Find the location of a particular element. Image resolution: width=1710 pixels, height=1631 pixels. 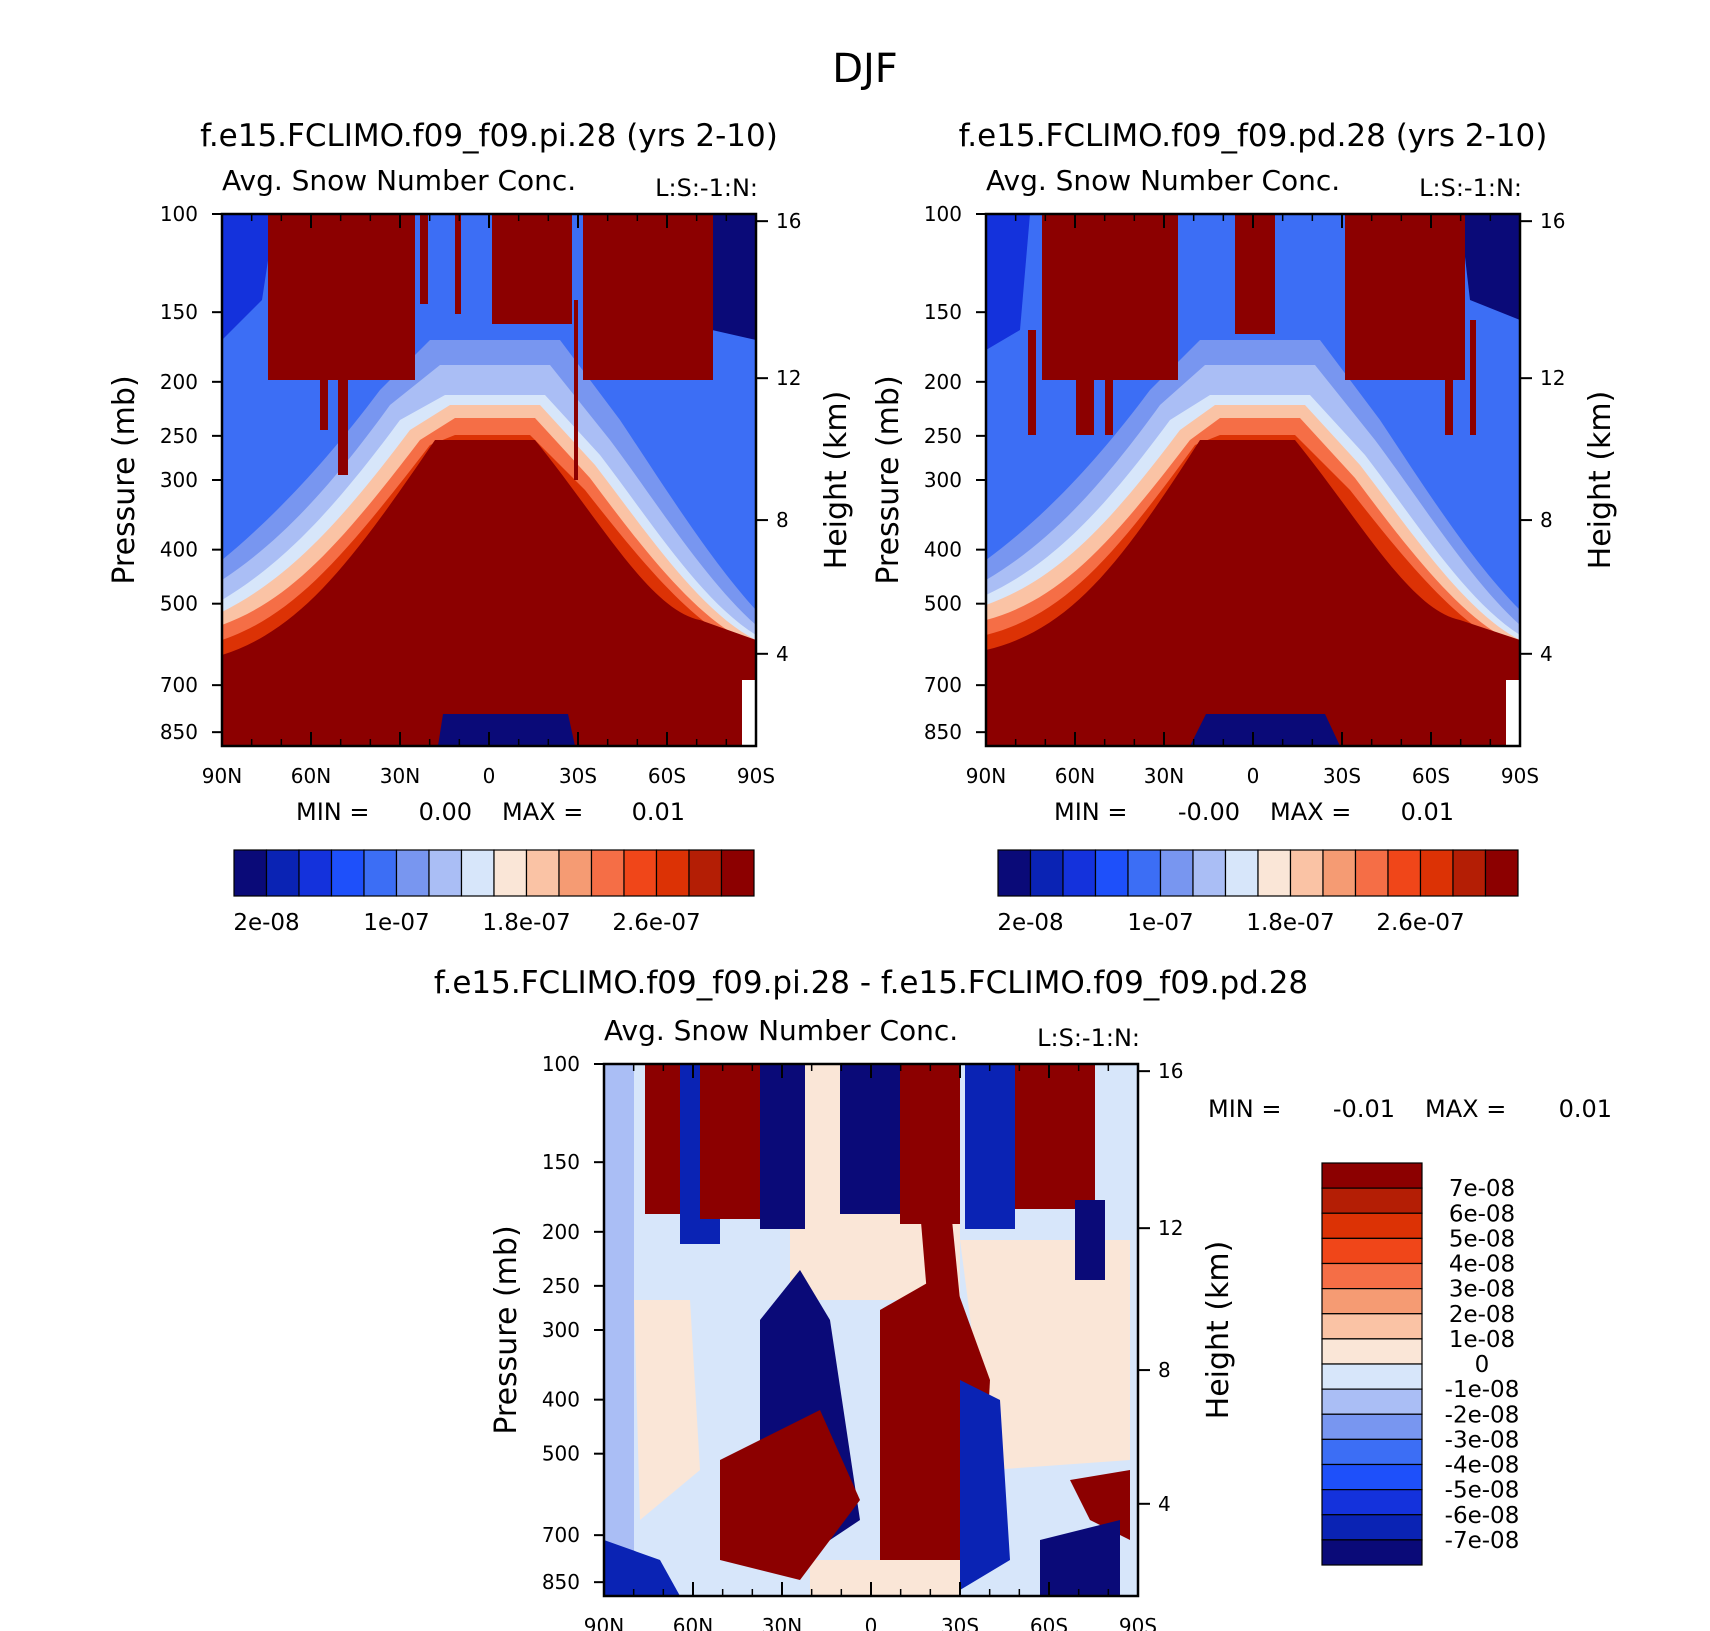

panel-diff-min-label: MIN = is located at coordinates (1244, 1109).